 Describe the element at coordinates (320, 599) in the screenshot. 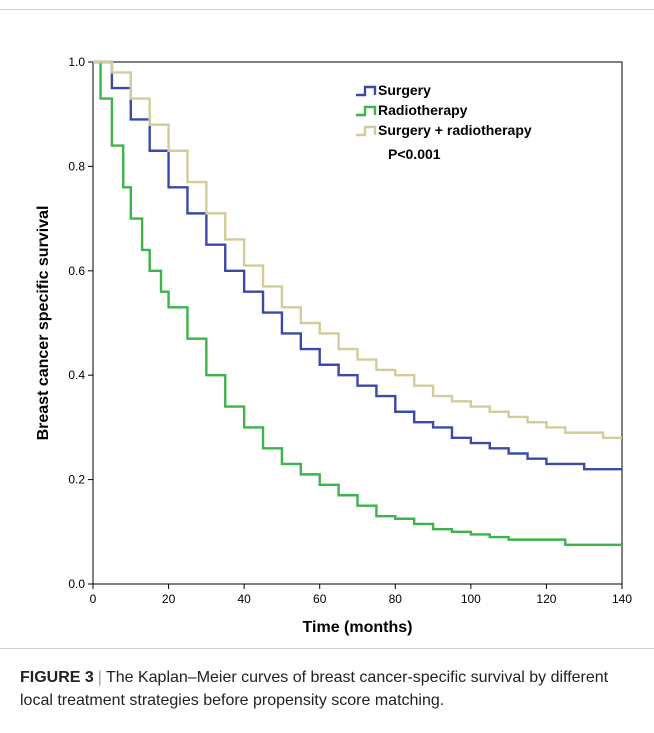

I see `x-tick-label: 60` at that location.